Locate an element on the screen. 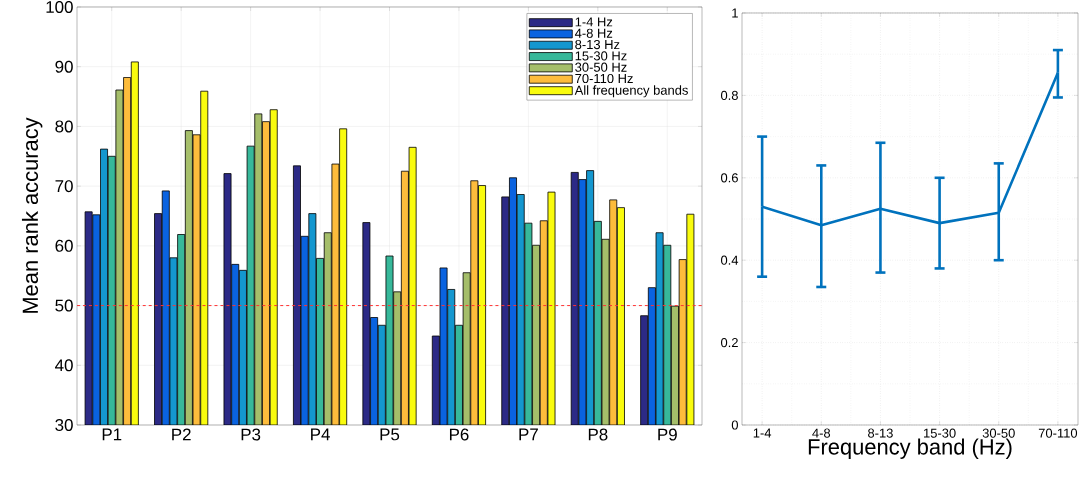 The width and height of the screenshot is (1092, 479). legend-label: 30-50 Hz is located at coordinates (601, 67).